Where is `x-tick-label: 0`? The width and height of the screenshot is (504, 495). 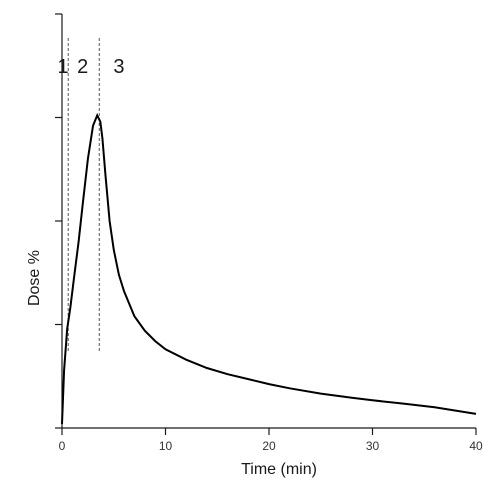 x-tick-label: 0 is located at coordinates (62, 446).